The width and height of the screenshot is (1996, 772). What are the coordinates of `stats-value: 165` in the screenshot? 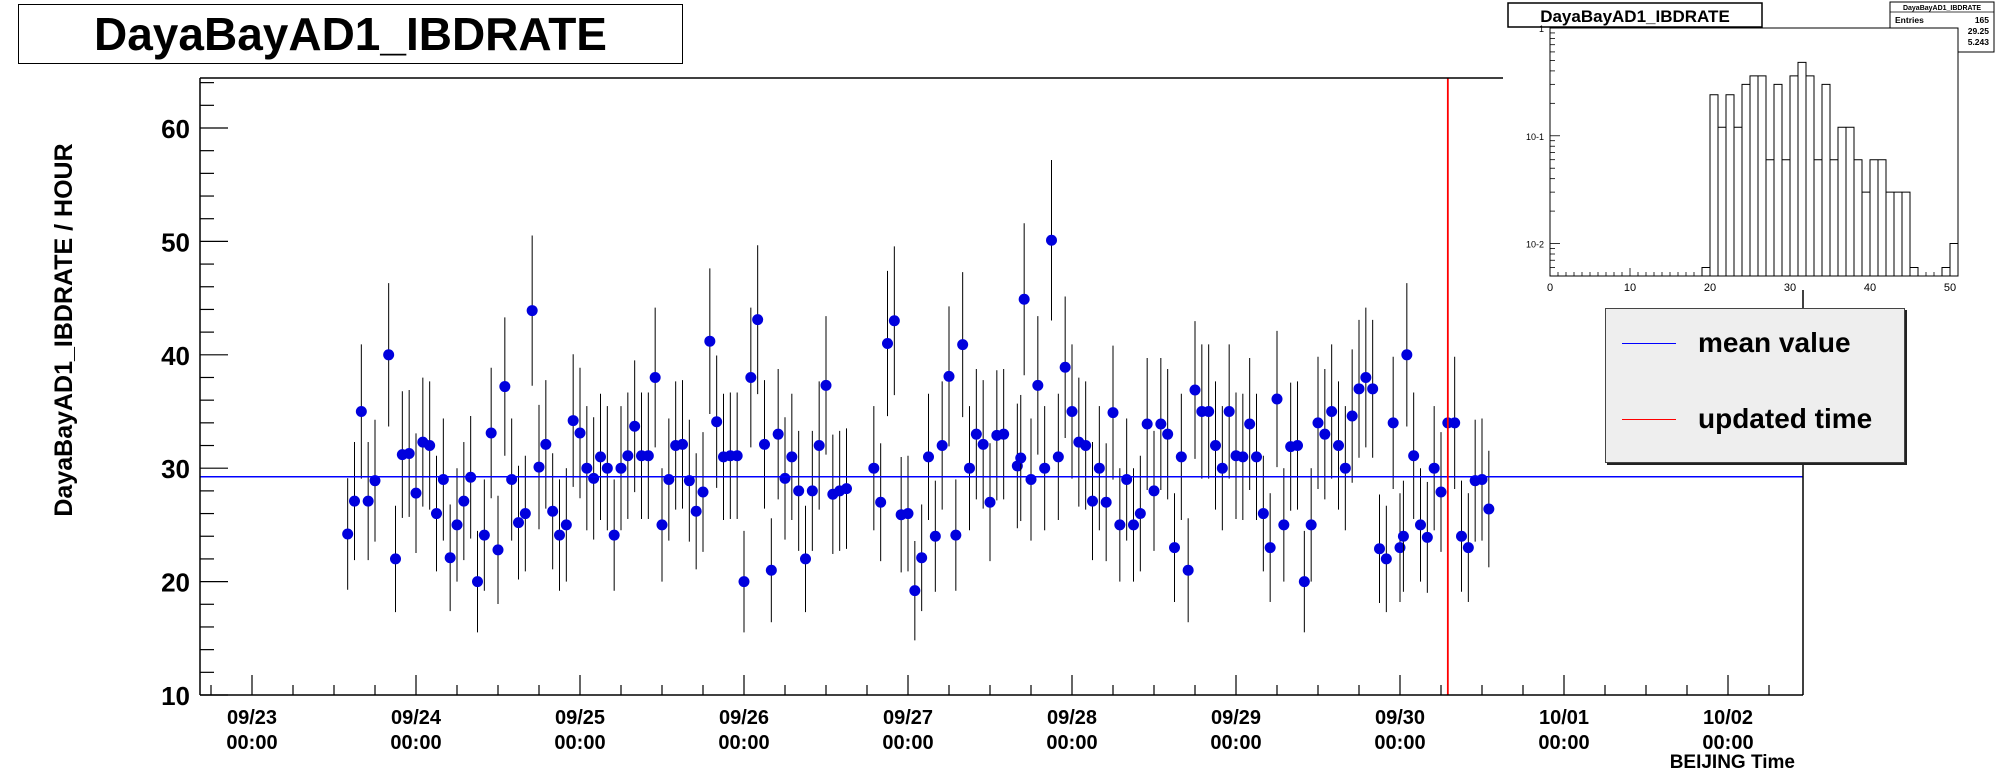 It's located at (1982, 20).